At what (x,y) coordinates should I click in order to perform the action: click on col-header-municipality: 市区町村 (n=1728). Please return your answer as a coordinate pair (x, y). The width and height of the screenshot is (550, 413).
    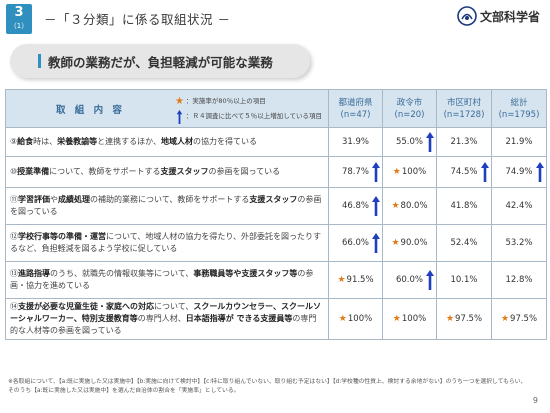
    Looking at the image, I should click on (464, 108).